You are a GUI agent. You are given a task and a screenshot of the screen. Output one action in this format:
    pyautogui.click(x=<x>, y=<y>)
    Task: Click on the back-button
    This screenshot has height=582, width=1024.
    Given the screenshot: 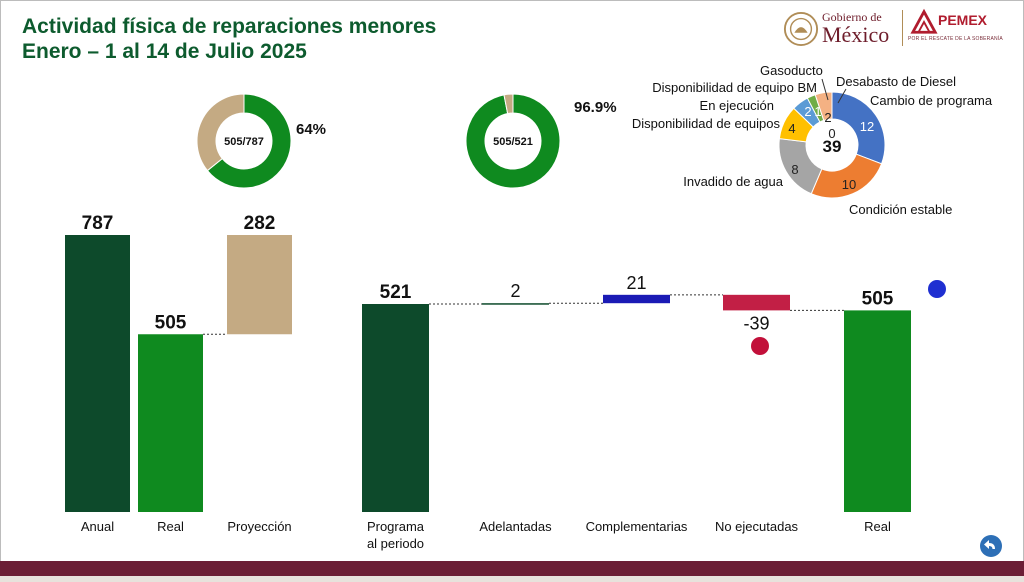 What is the action you would take?
    pyautogui.click(x=991, y=546)
    